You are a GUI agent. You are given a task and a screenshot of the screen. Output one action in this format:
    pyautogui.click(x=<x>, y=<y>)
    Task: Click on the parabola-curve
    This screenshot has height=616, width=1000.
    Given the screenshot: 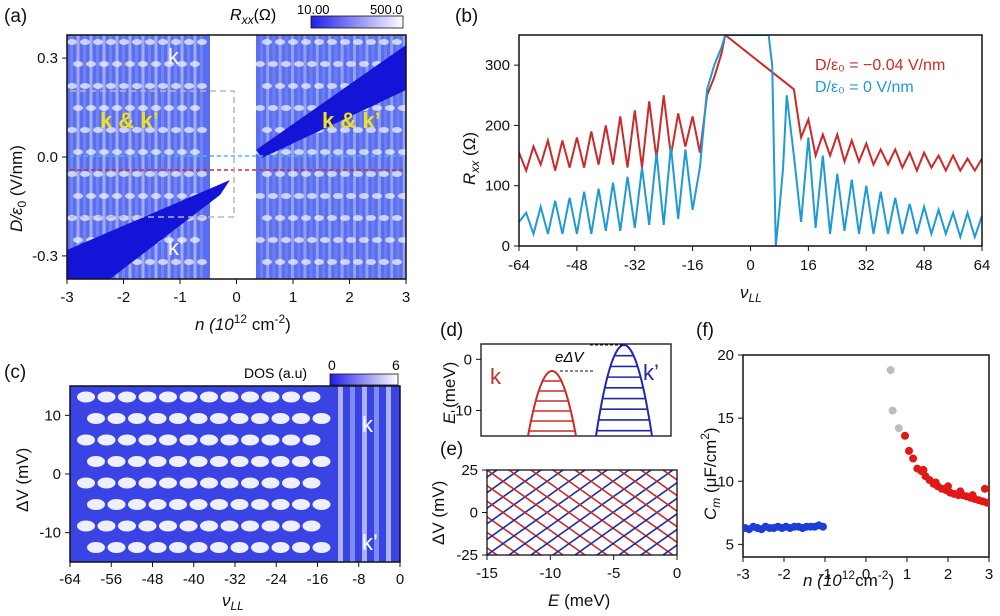 What is the action you would take?
    pyautogui.click(x=624, y=390)
    